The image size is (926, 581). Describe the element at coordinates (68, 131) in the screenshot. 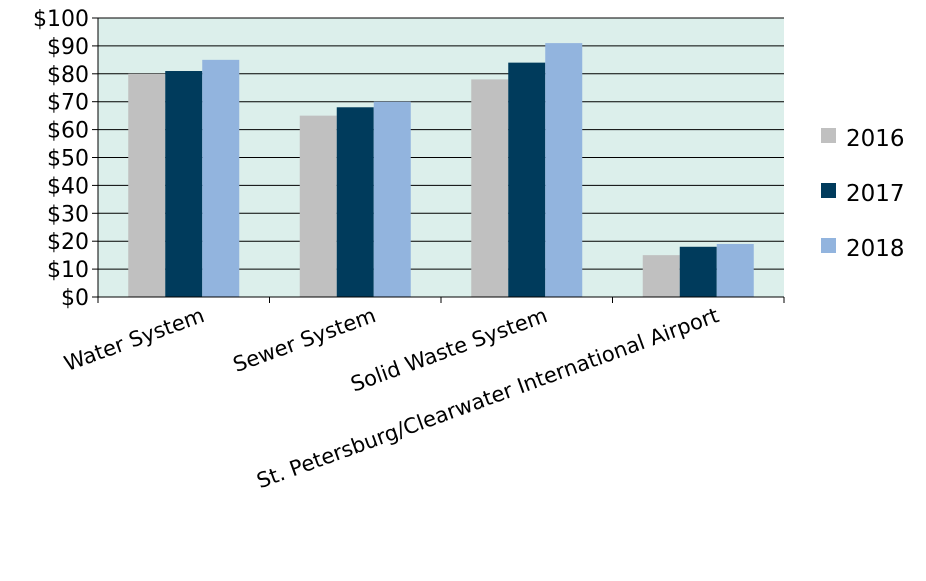

I see `y-tick-label: $60` at that location.